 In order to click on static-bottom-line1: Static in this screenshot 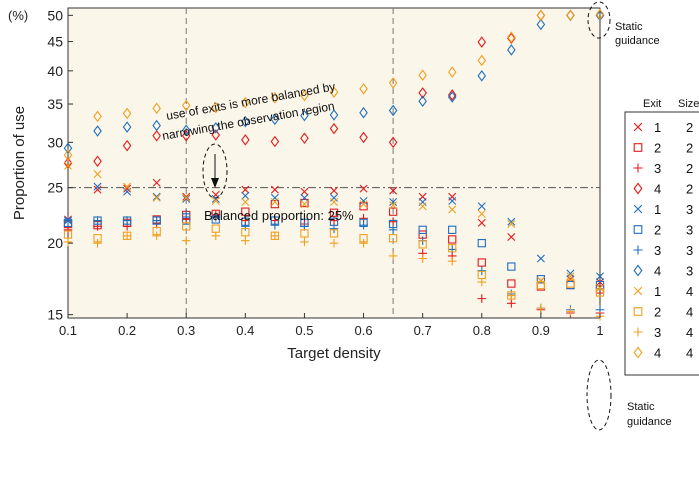, I will do `click(641, 407)`.